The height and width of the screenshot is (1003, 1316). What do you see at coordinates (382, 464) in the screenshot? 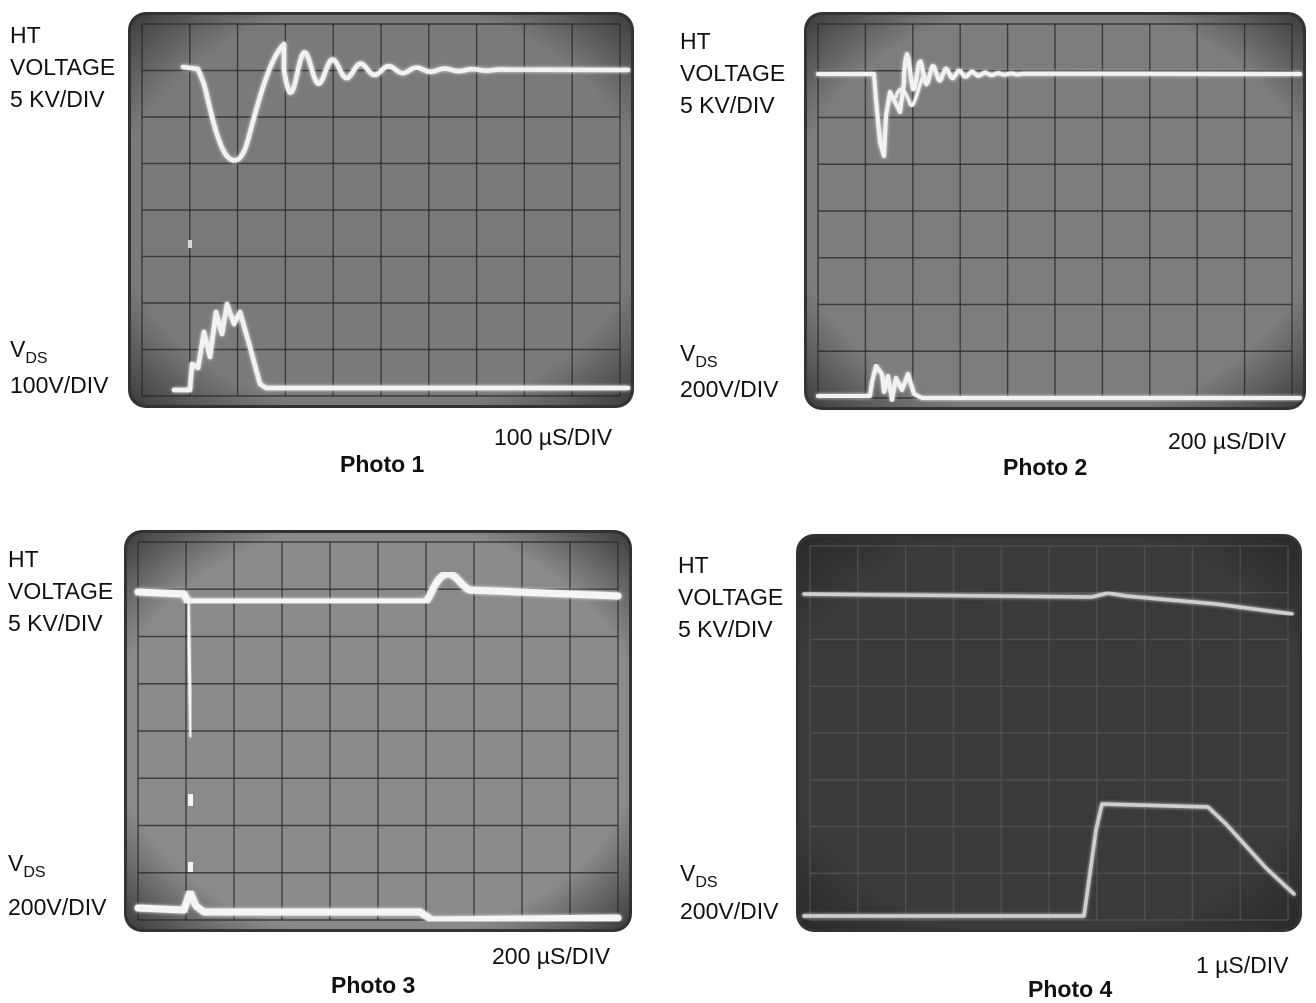
I see `photo-caption: Photo 1` at bounding box center [382, 464].